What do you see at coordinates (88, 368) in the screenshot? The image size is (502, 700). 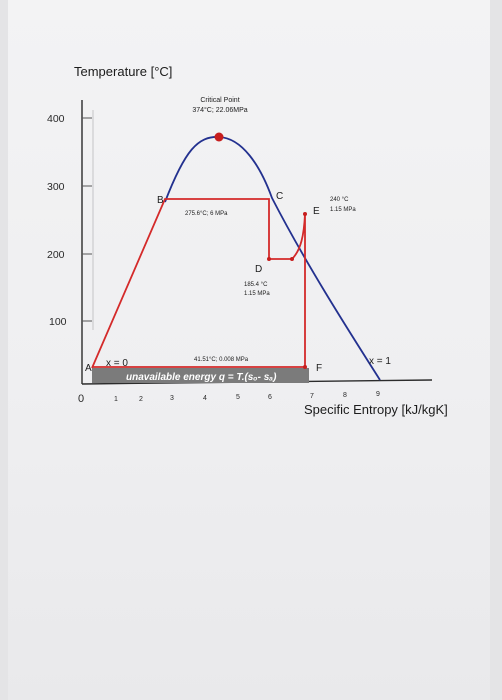 I see `point-a-label: A` at bounding box center [88, 368].